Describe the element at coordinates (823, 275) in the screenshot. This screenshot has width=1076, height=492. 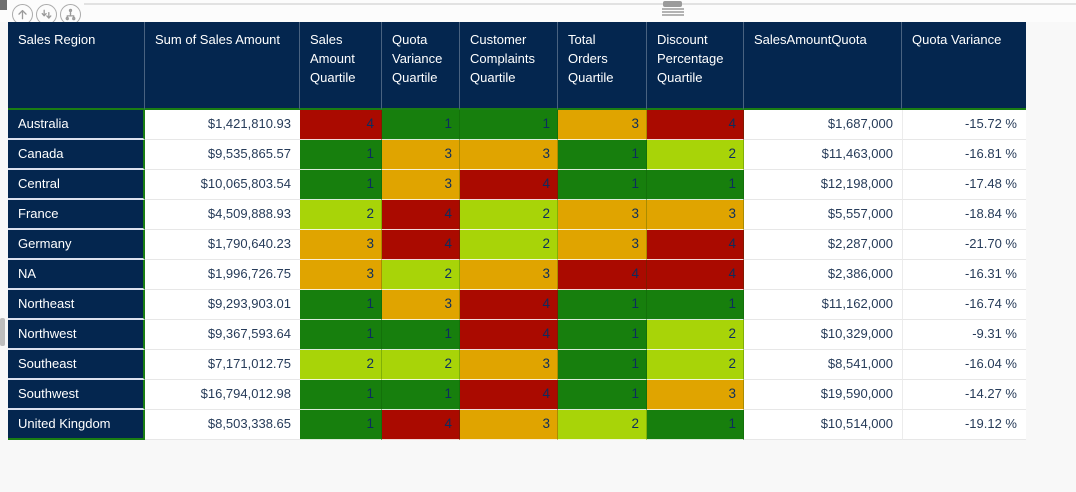
I see `cell-quota: $2,386,000` at that location.